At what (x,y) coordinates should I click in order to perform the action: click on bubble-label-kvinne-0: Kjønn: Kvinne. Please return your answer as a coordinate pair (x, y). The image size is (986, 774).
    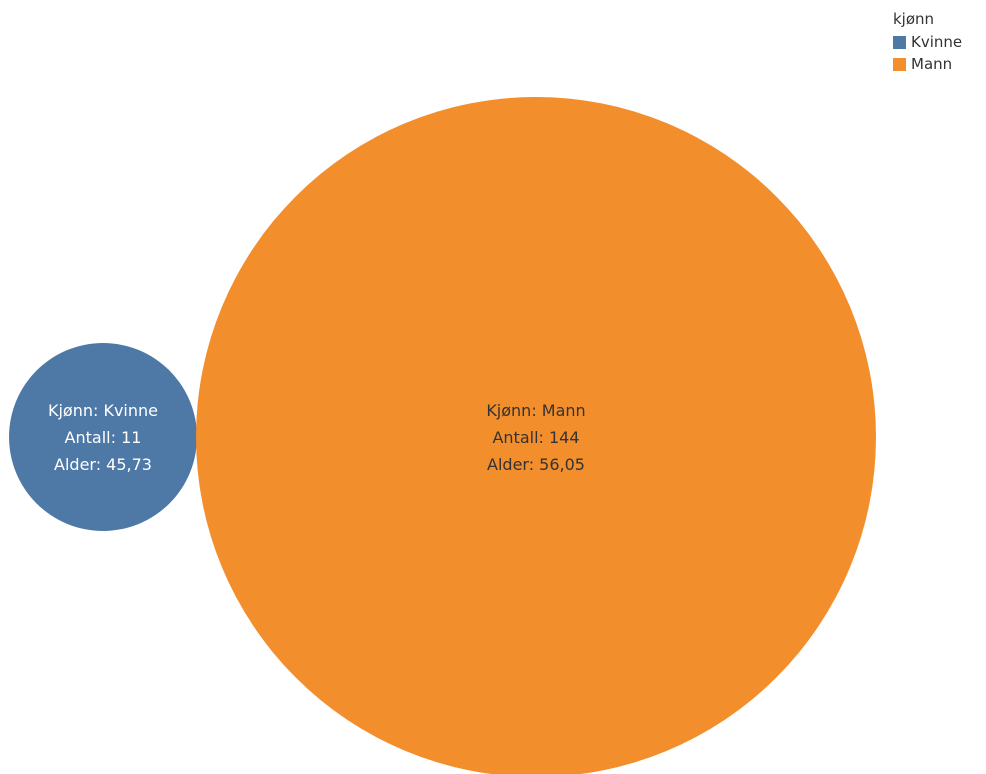
    Looking at the image, I should click on (103, 410).